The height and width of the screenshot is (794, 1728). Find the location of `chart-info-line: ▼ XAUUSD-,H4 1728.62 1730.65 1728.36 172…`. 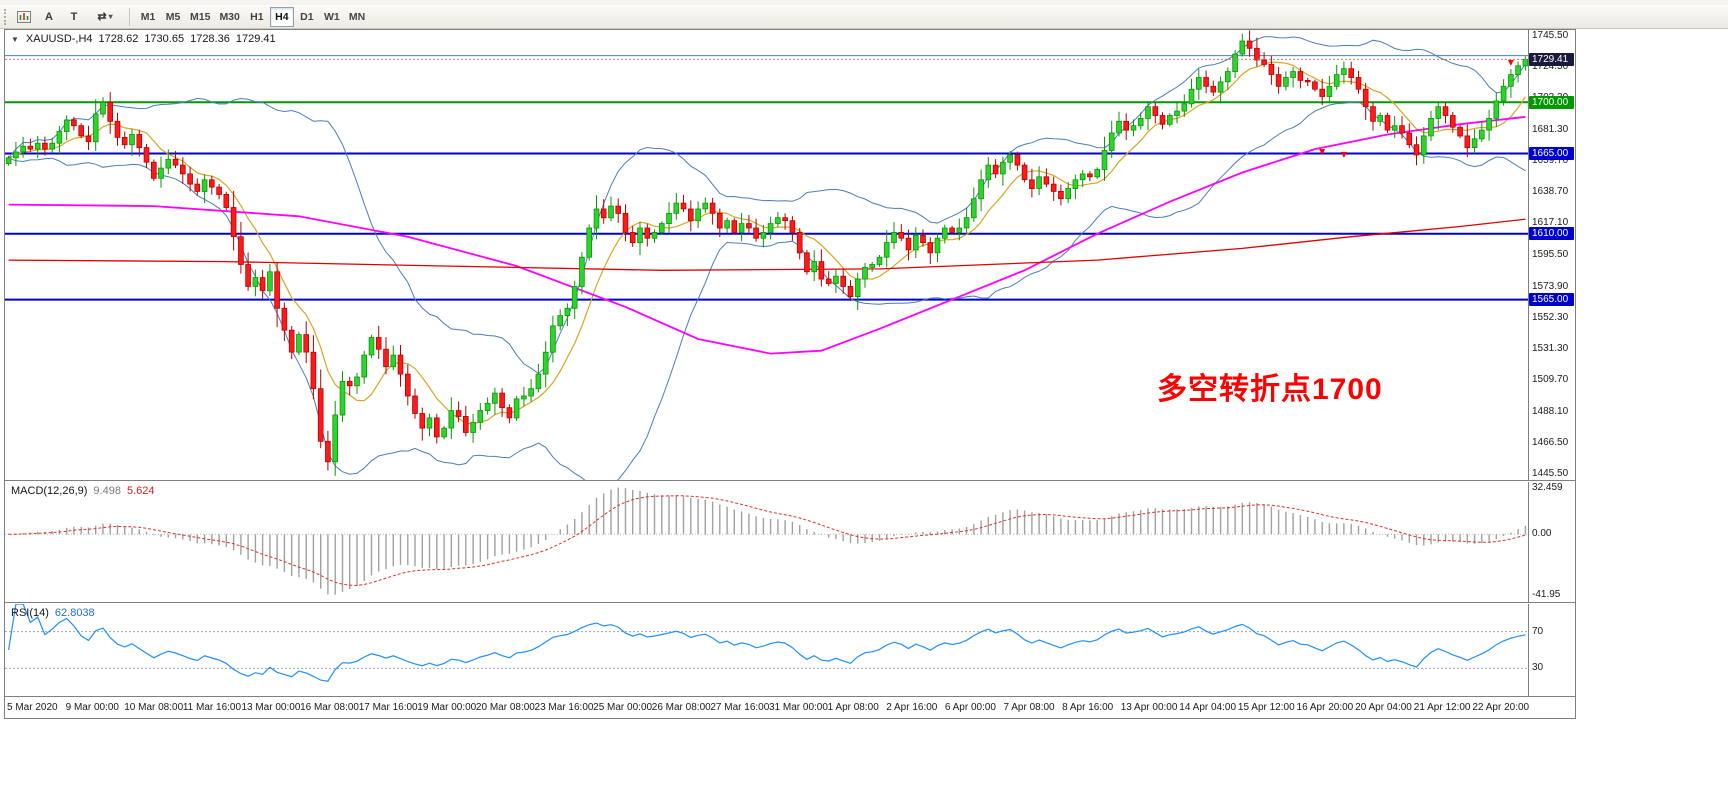

chart-info-line: ▼ XAUUSD-,H4 1728.62 1730.65 1728.36 172… is located at coordinates (143, 39).